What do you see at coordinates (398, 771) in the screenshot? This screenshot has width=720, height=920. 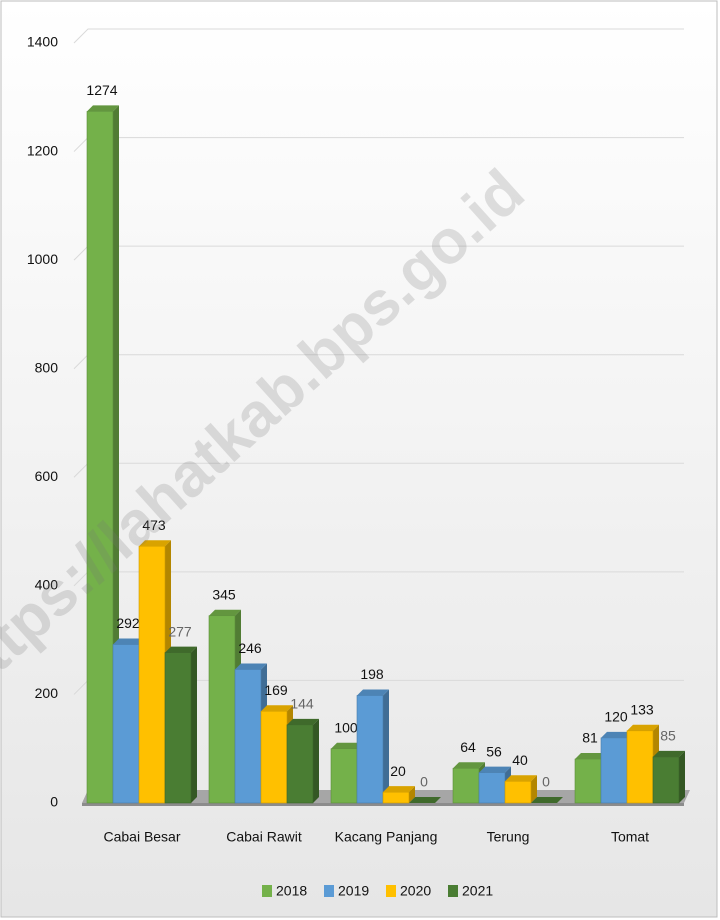 I see `value-label: 20` at bounding box center [398, 771].